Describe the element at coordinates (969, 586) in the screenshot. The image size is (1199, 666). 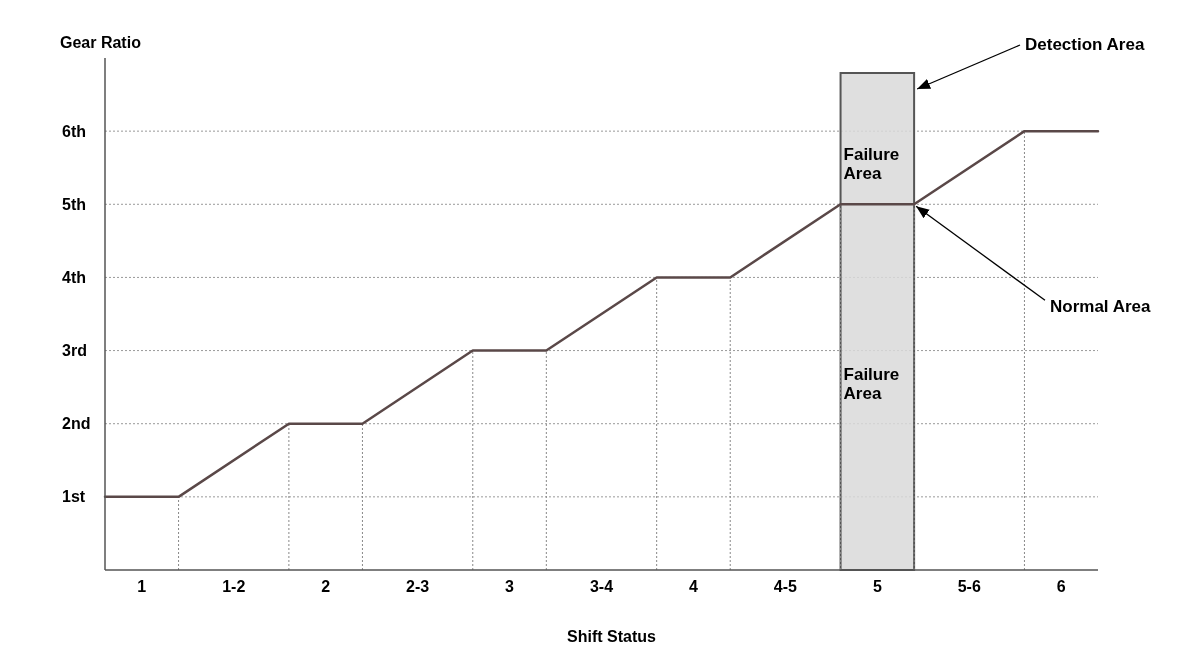
I see `x-tick-label: 5-6` at that location.